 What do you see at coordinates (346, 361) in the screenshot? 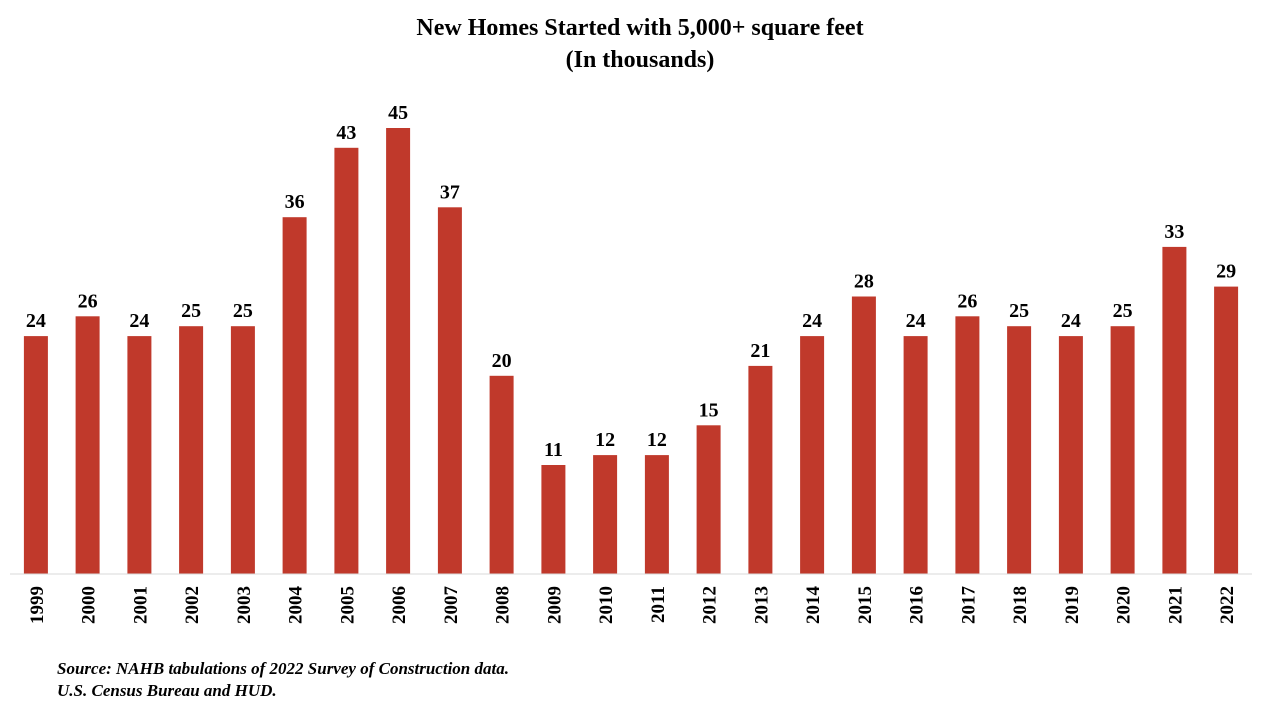
I see `bar-2005` at bounding box center [346, 361].